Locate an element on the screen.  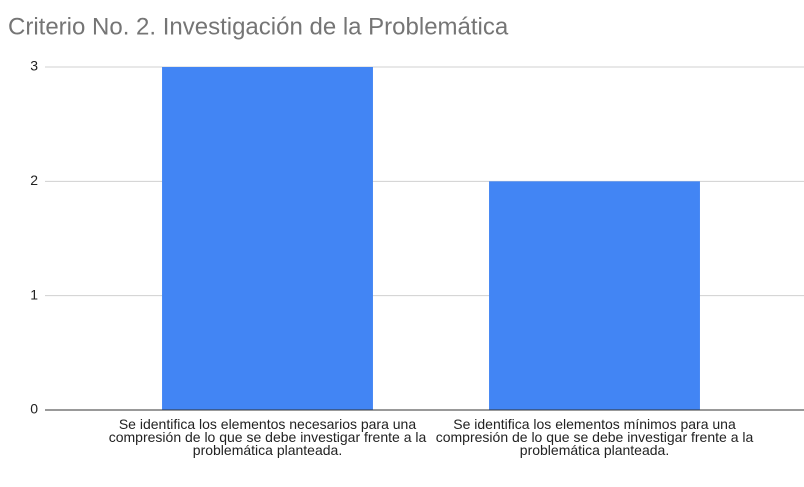
bar is located at coordinates (594, 295).